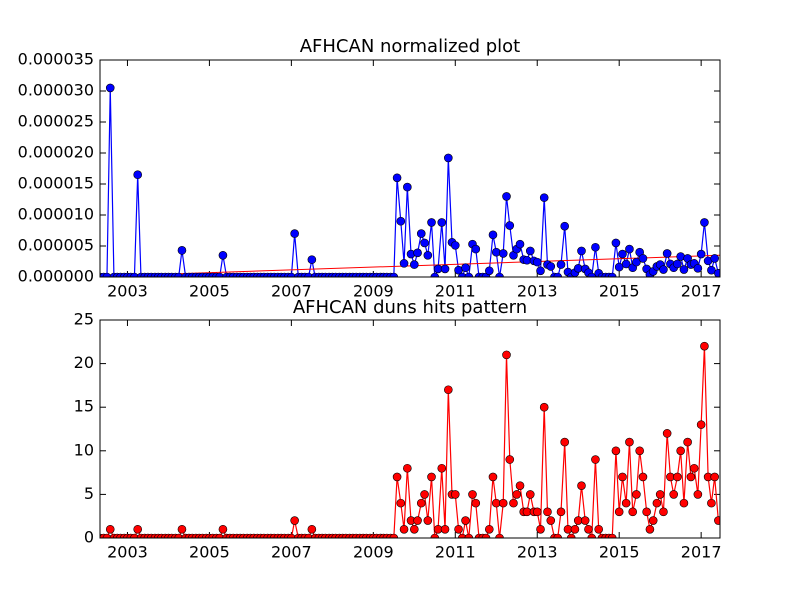  I want to click on chart-title: AFHCAN normalized plot, so click(410, 46).